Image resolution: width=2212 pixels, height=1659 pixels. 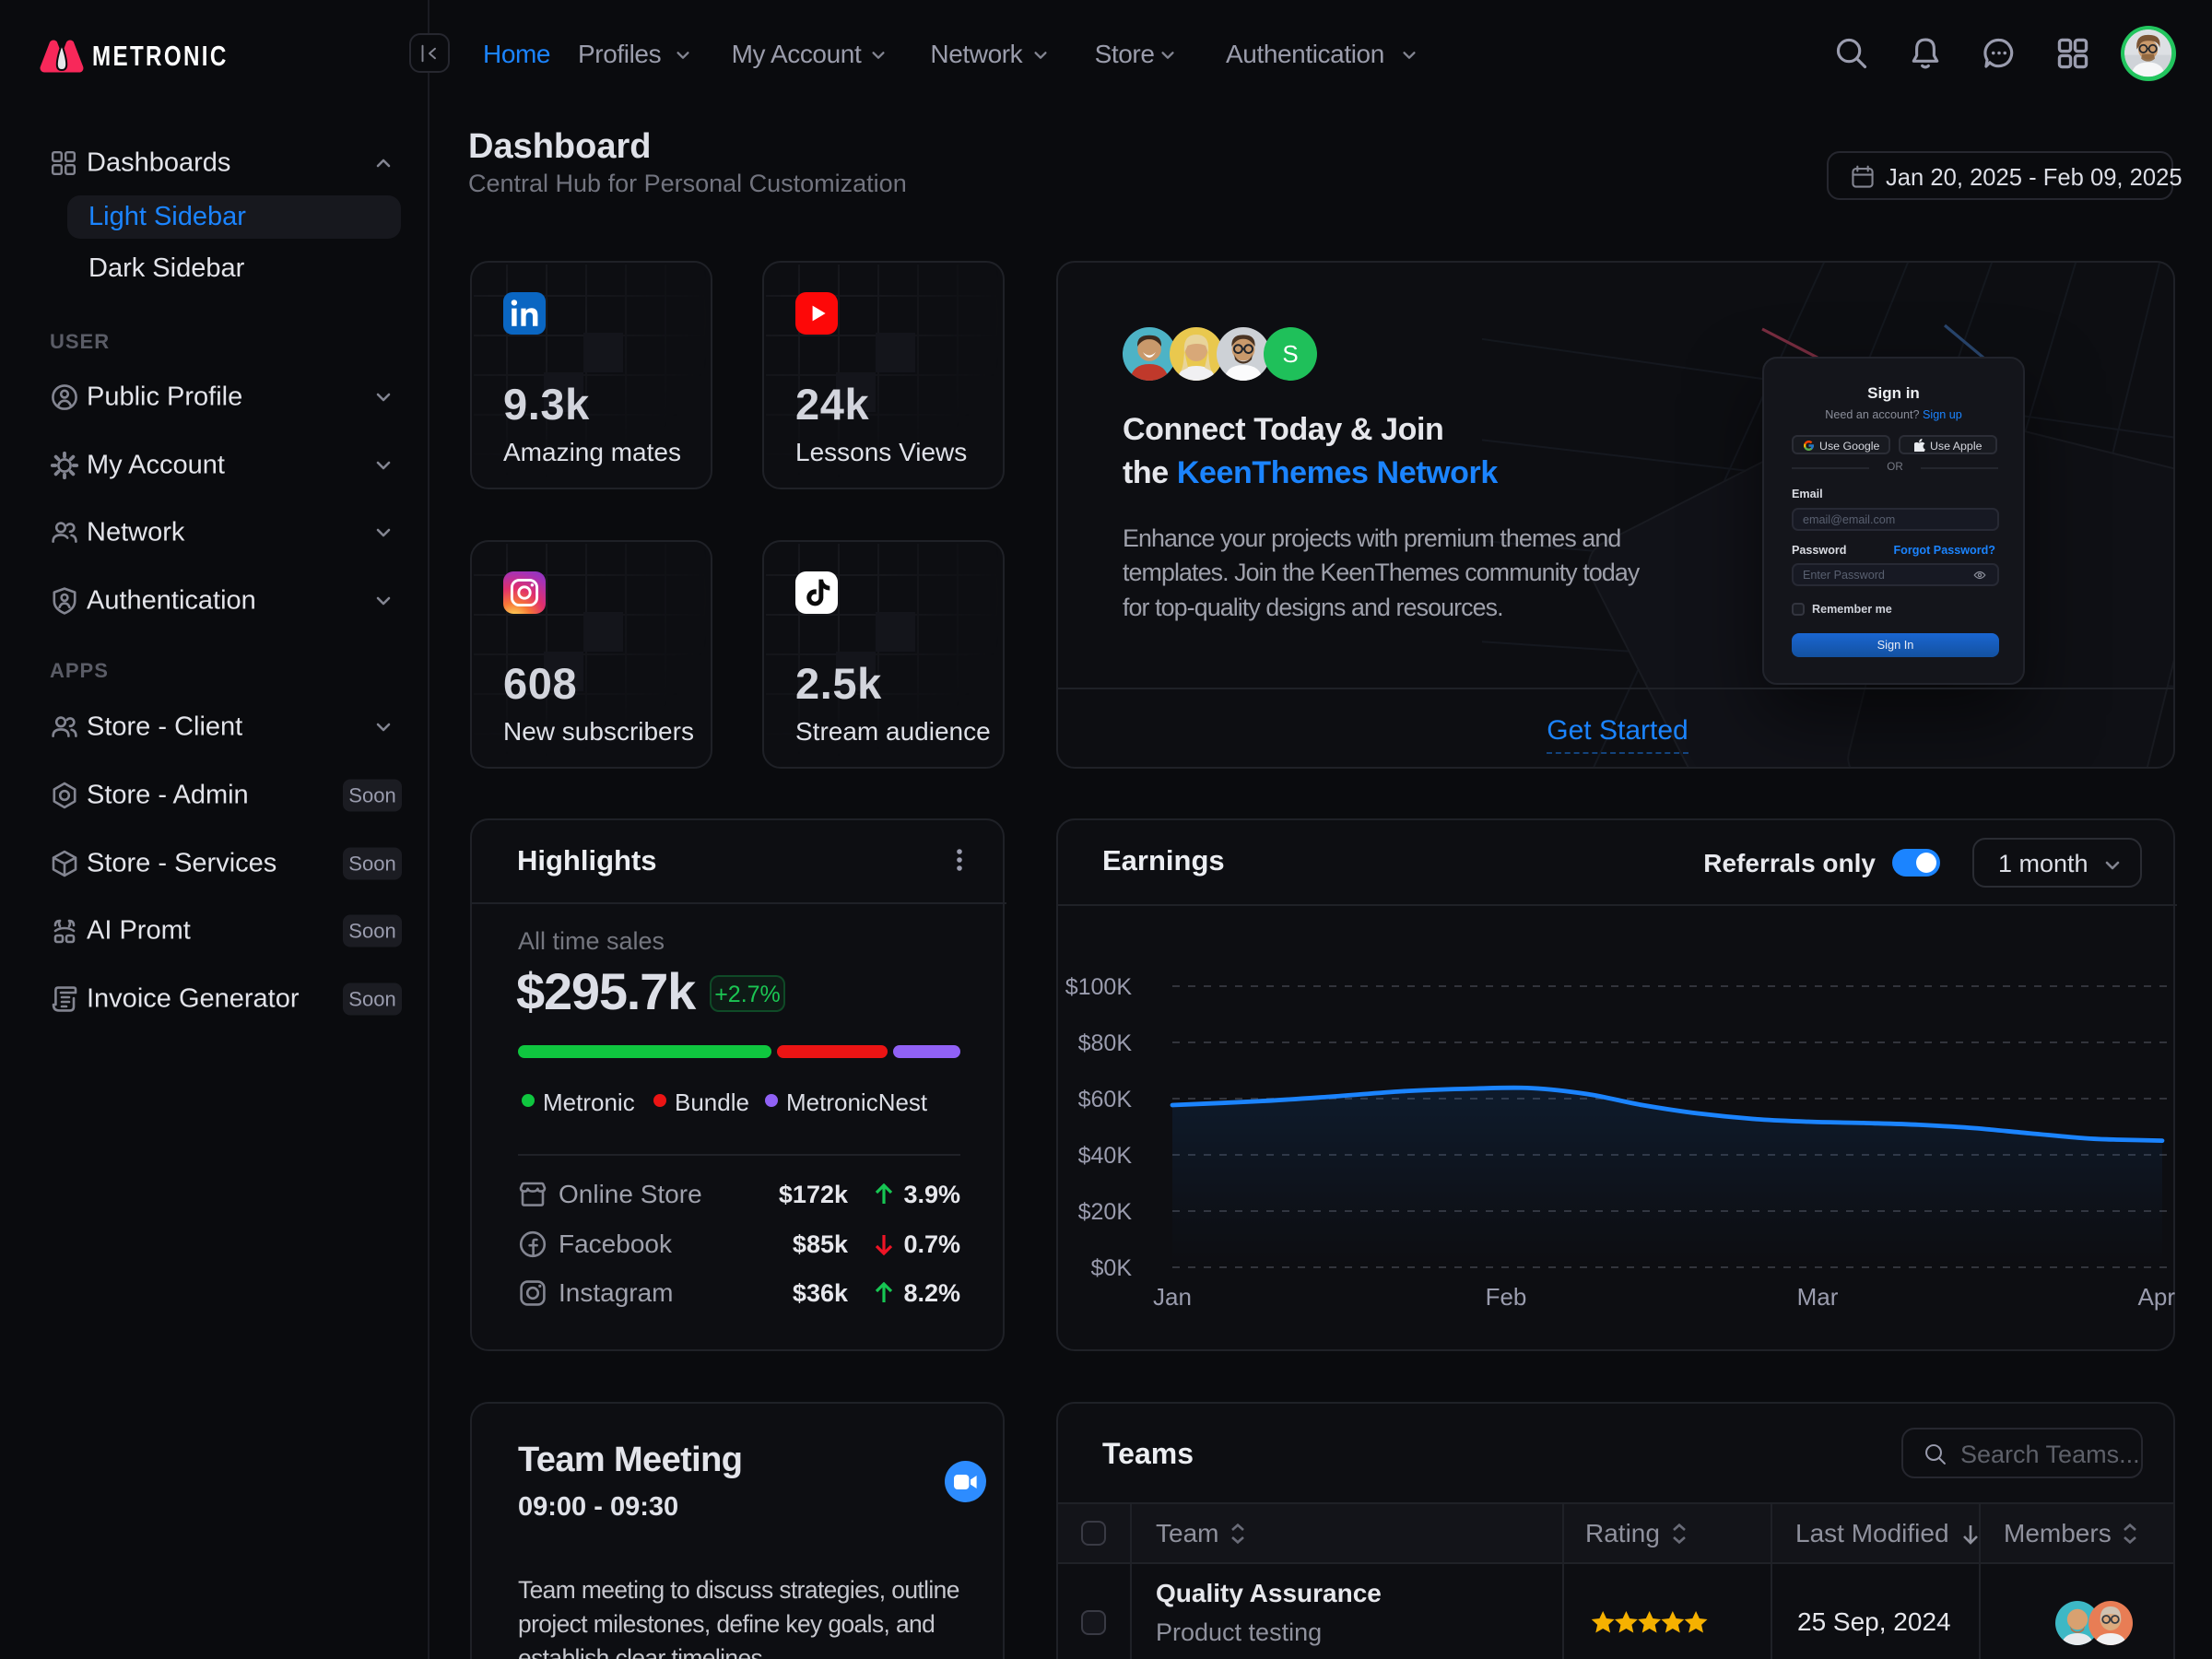 What do you see at coordinates (1105, 1043) in the screenshot?
I see `svg-text: $80K` at bounding box center [1105, 1043].